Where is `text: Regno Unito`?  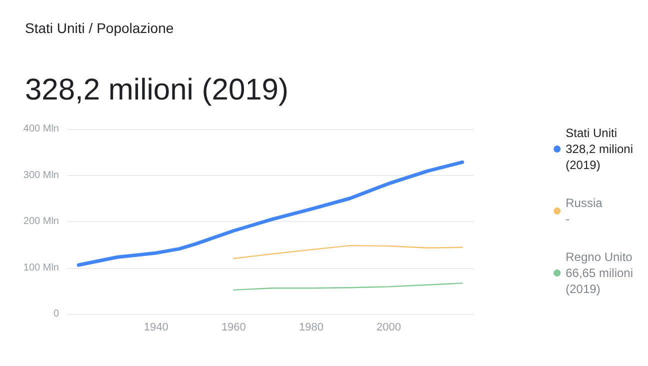 text: Regno Unito is located at coordinates (599, 257).